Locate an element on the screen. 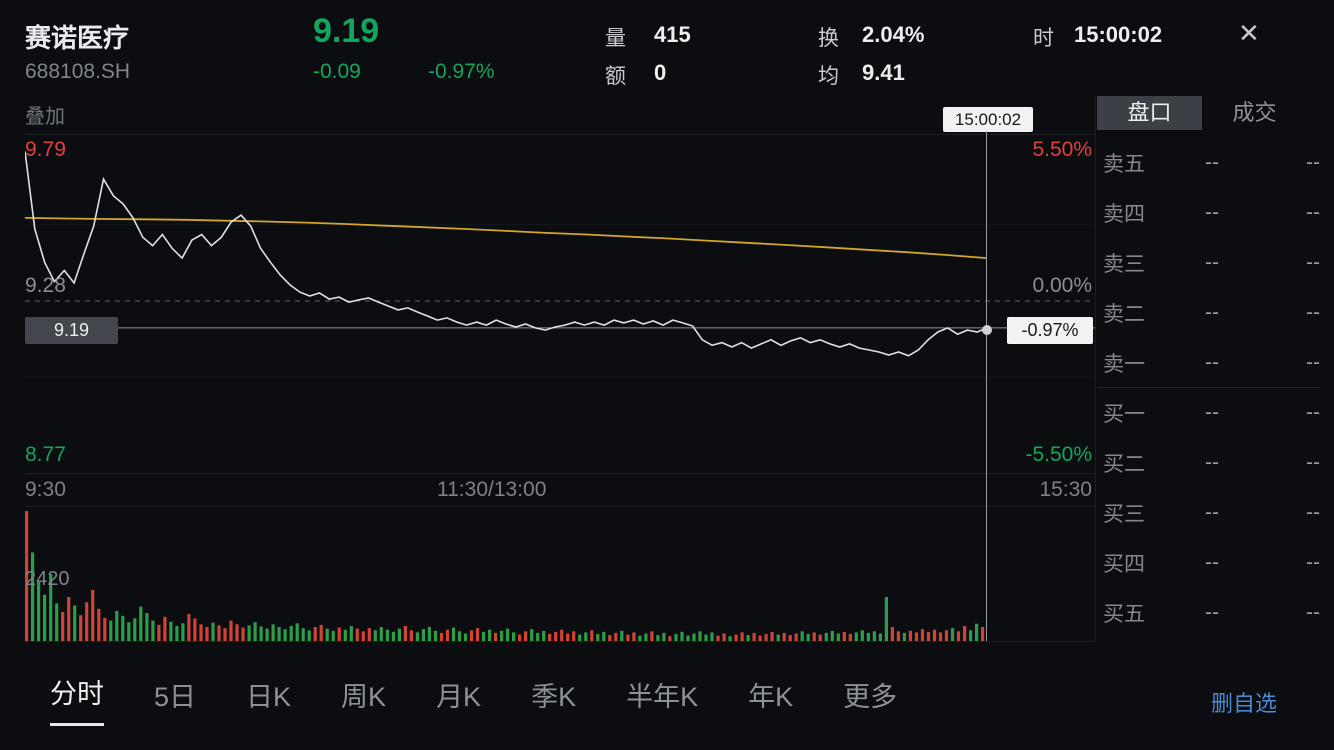 This screenshot has width=1334, height=750. volume-value: 415 is located at coordinates (672, 34).